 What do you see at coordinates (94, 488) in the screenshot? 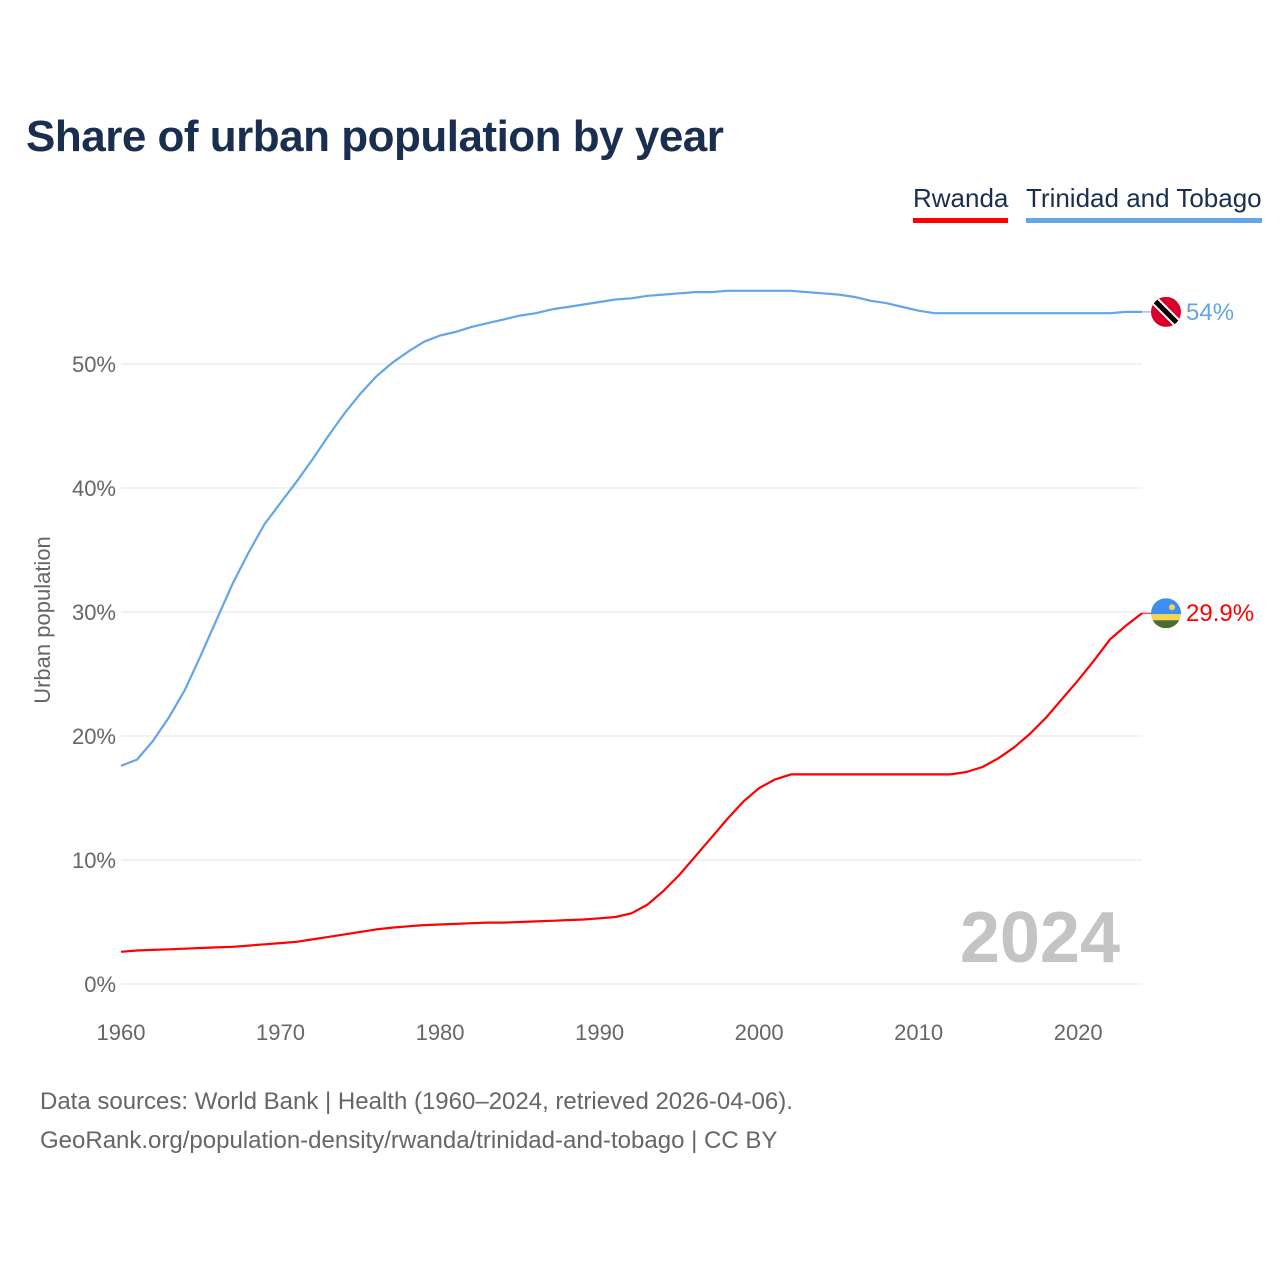
I see `y-tick-label: 40%` at bounding box center [94, 488].